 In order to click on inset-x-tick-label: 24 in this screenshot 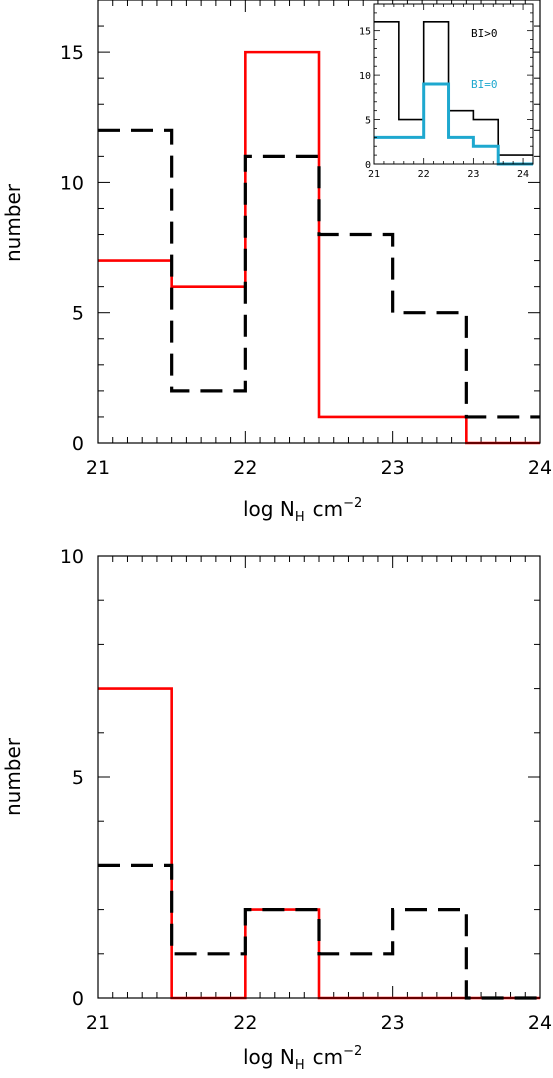, I will do `click(523, 174)`.